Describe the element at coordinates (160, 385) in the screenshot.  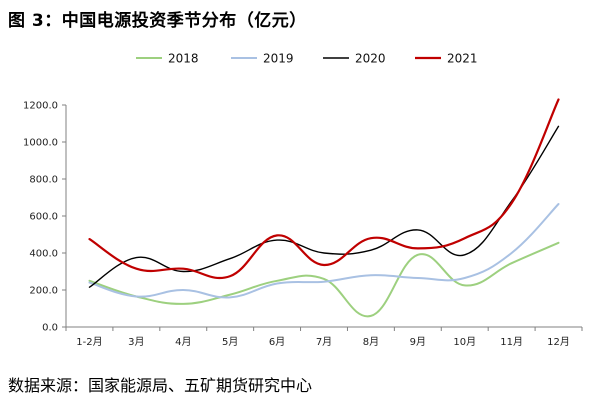
I see `data-source-note: 数据来源：国家能源局、五矿期货研究中心` at that location.